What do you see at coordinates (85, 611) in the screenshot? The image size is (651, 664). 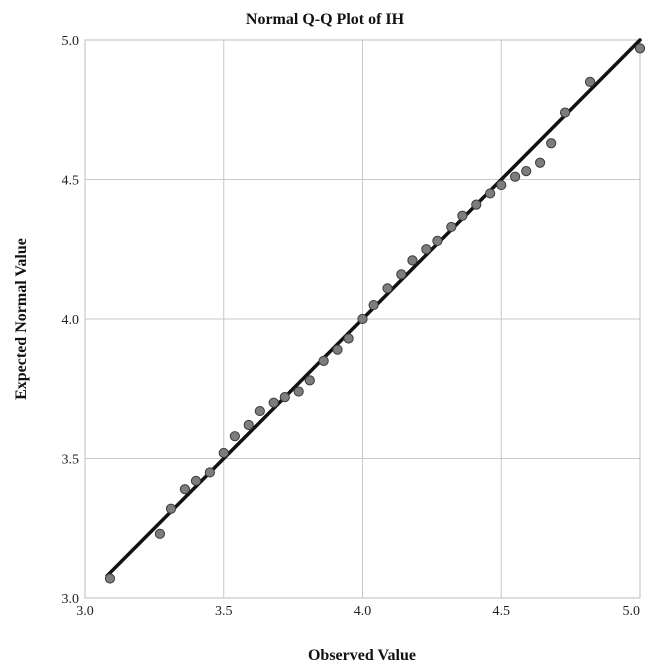 I see `x-tick-label: 3.0` at bounding box center [85, 611].